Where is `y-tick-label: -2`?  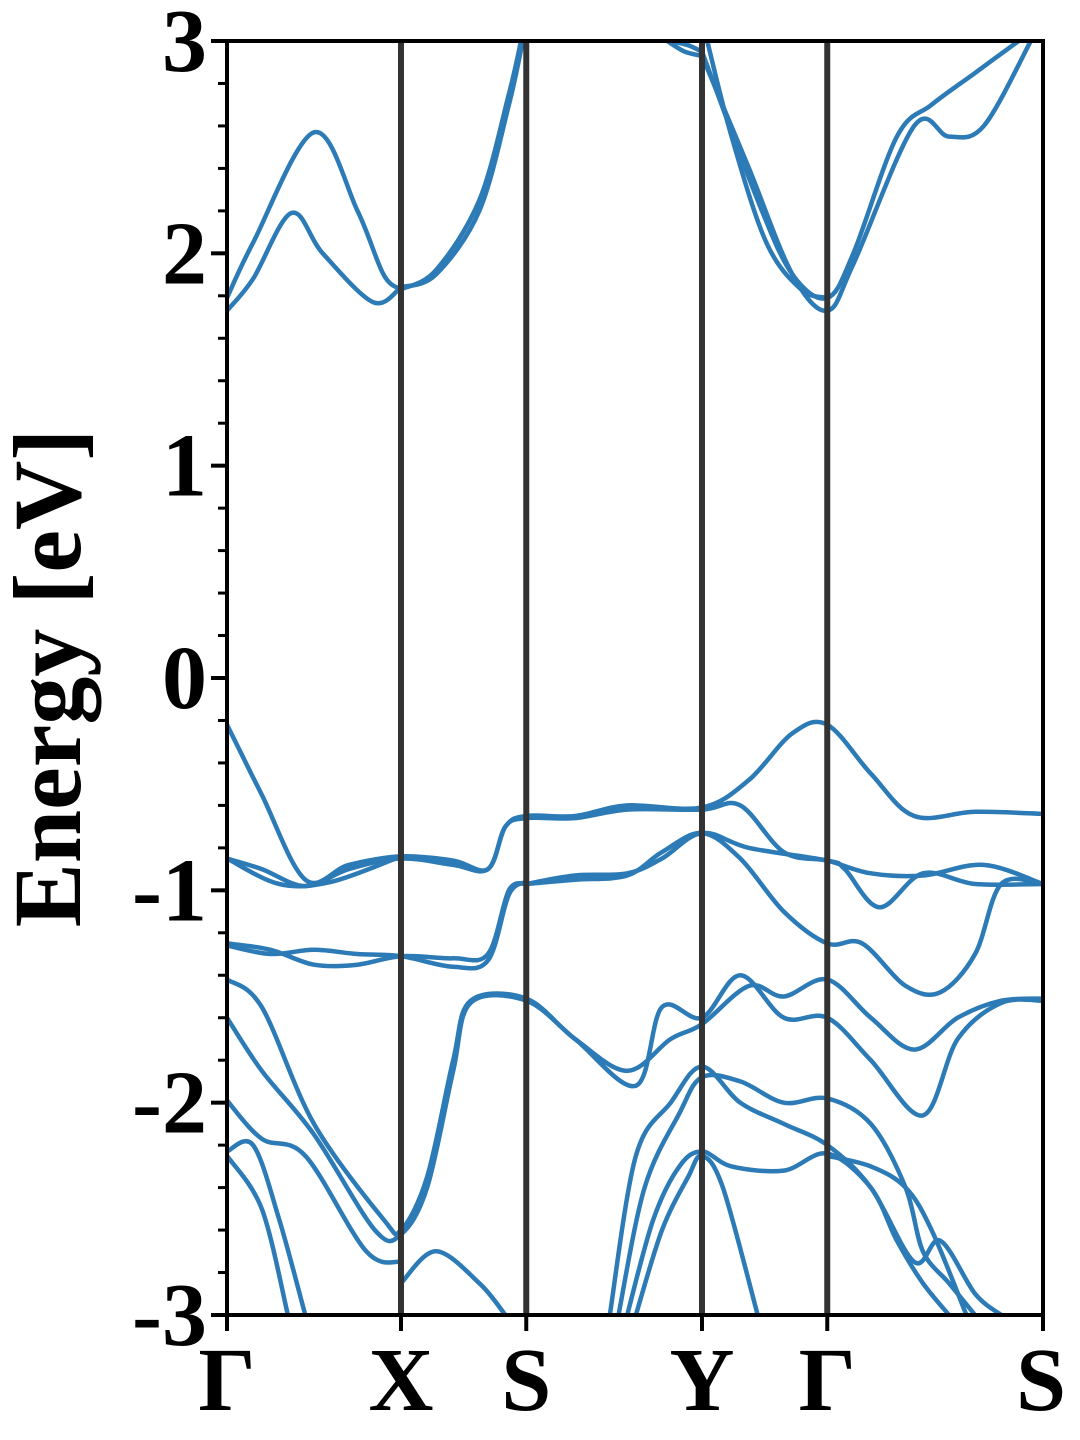 y-tick-label: -2 is located at coordinates (169, 1103).